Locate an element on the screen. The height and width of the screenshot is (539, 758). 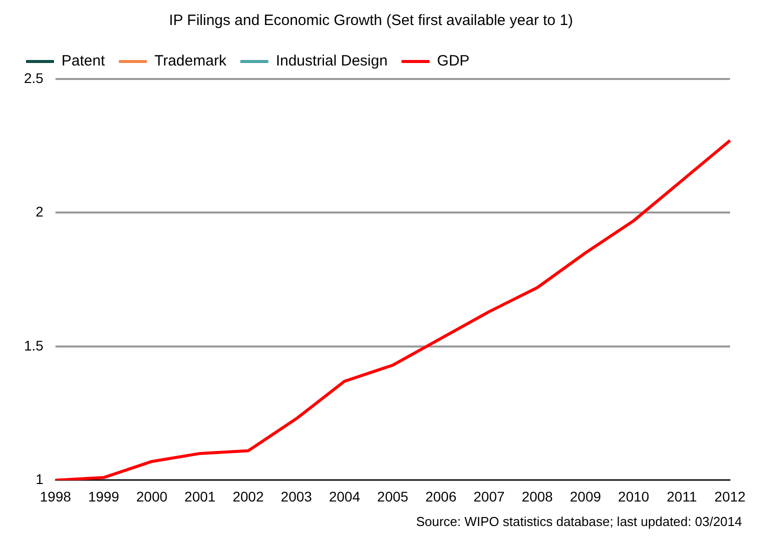
x-tick-label: 2003 is located at coordinates (296, 496).